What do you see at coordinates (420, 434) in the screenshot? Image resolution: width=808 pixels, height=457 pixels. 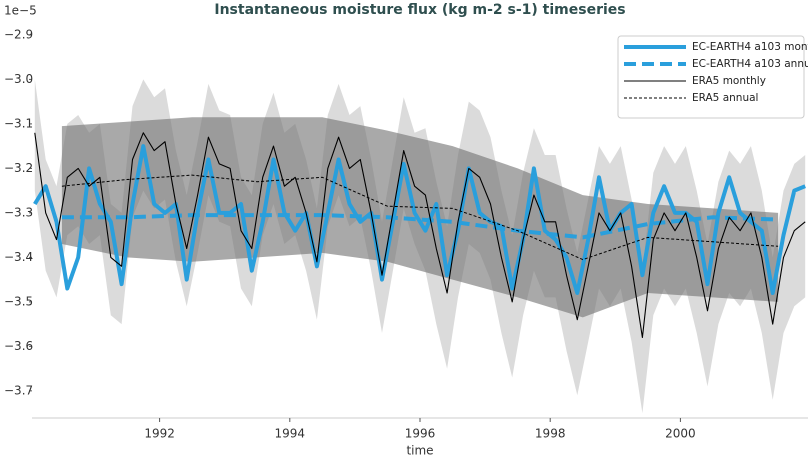 I see `x-tick-label: 1996` at bounding box center [420, 434].